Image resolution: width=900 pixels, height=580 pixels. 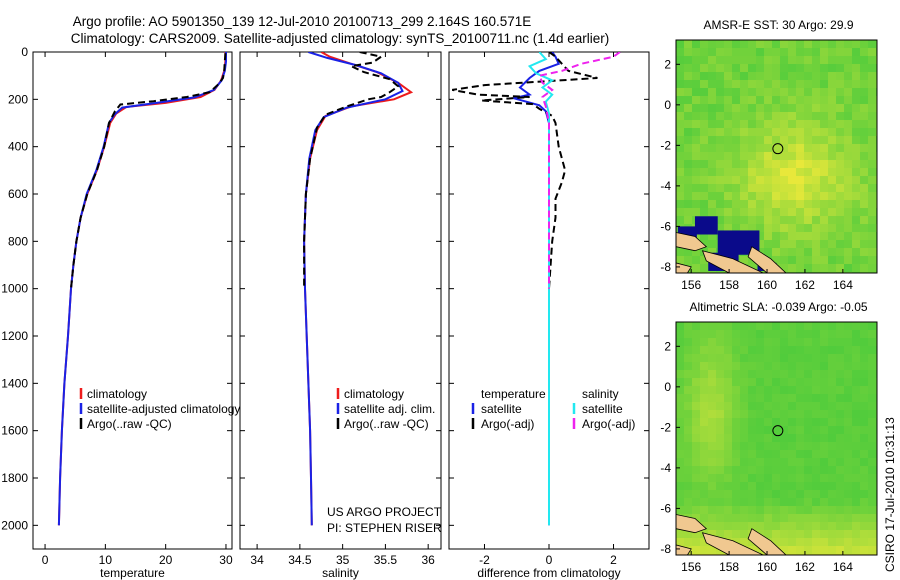 I want to click on salinity-legend-label: satellite adj. clim., so click(x=389, y=409).